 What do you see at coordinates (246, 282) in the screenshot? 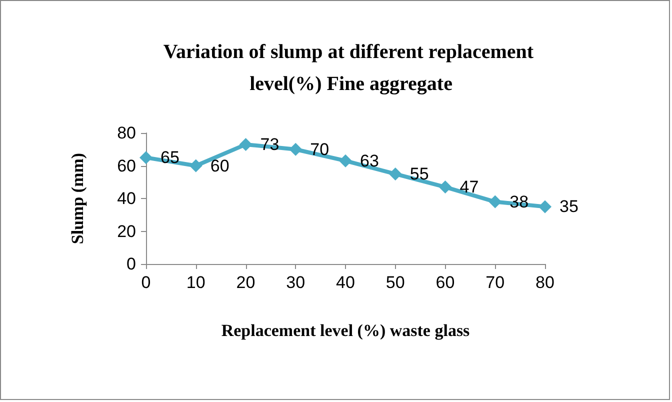
I see `x-tick-label: 20` at bounding box center [246, 282].